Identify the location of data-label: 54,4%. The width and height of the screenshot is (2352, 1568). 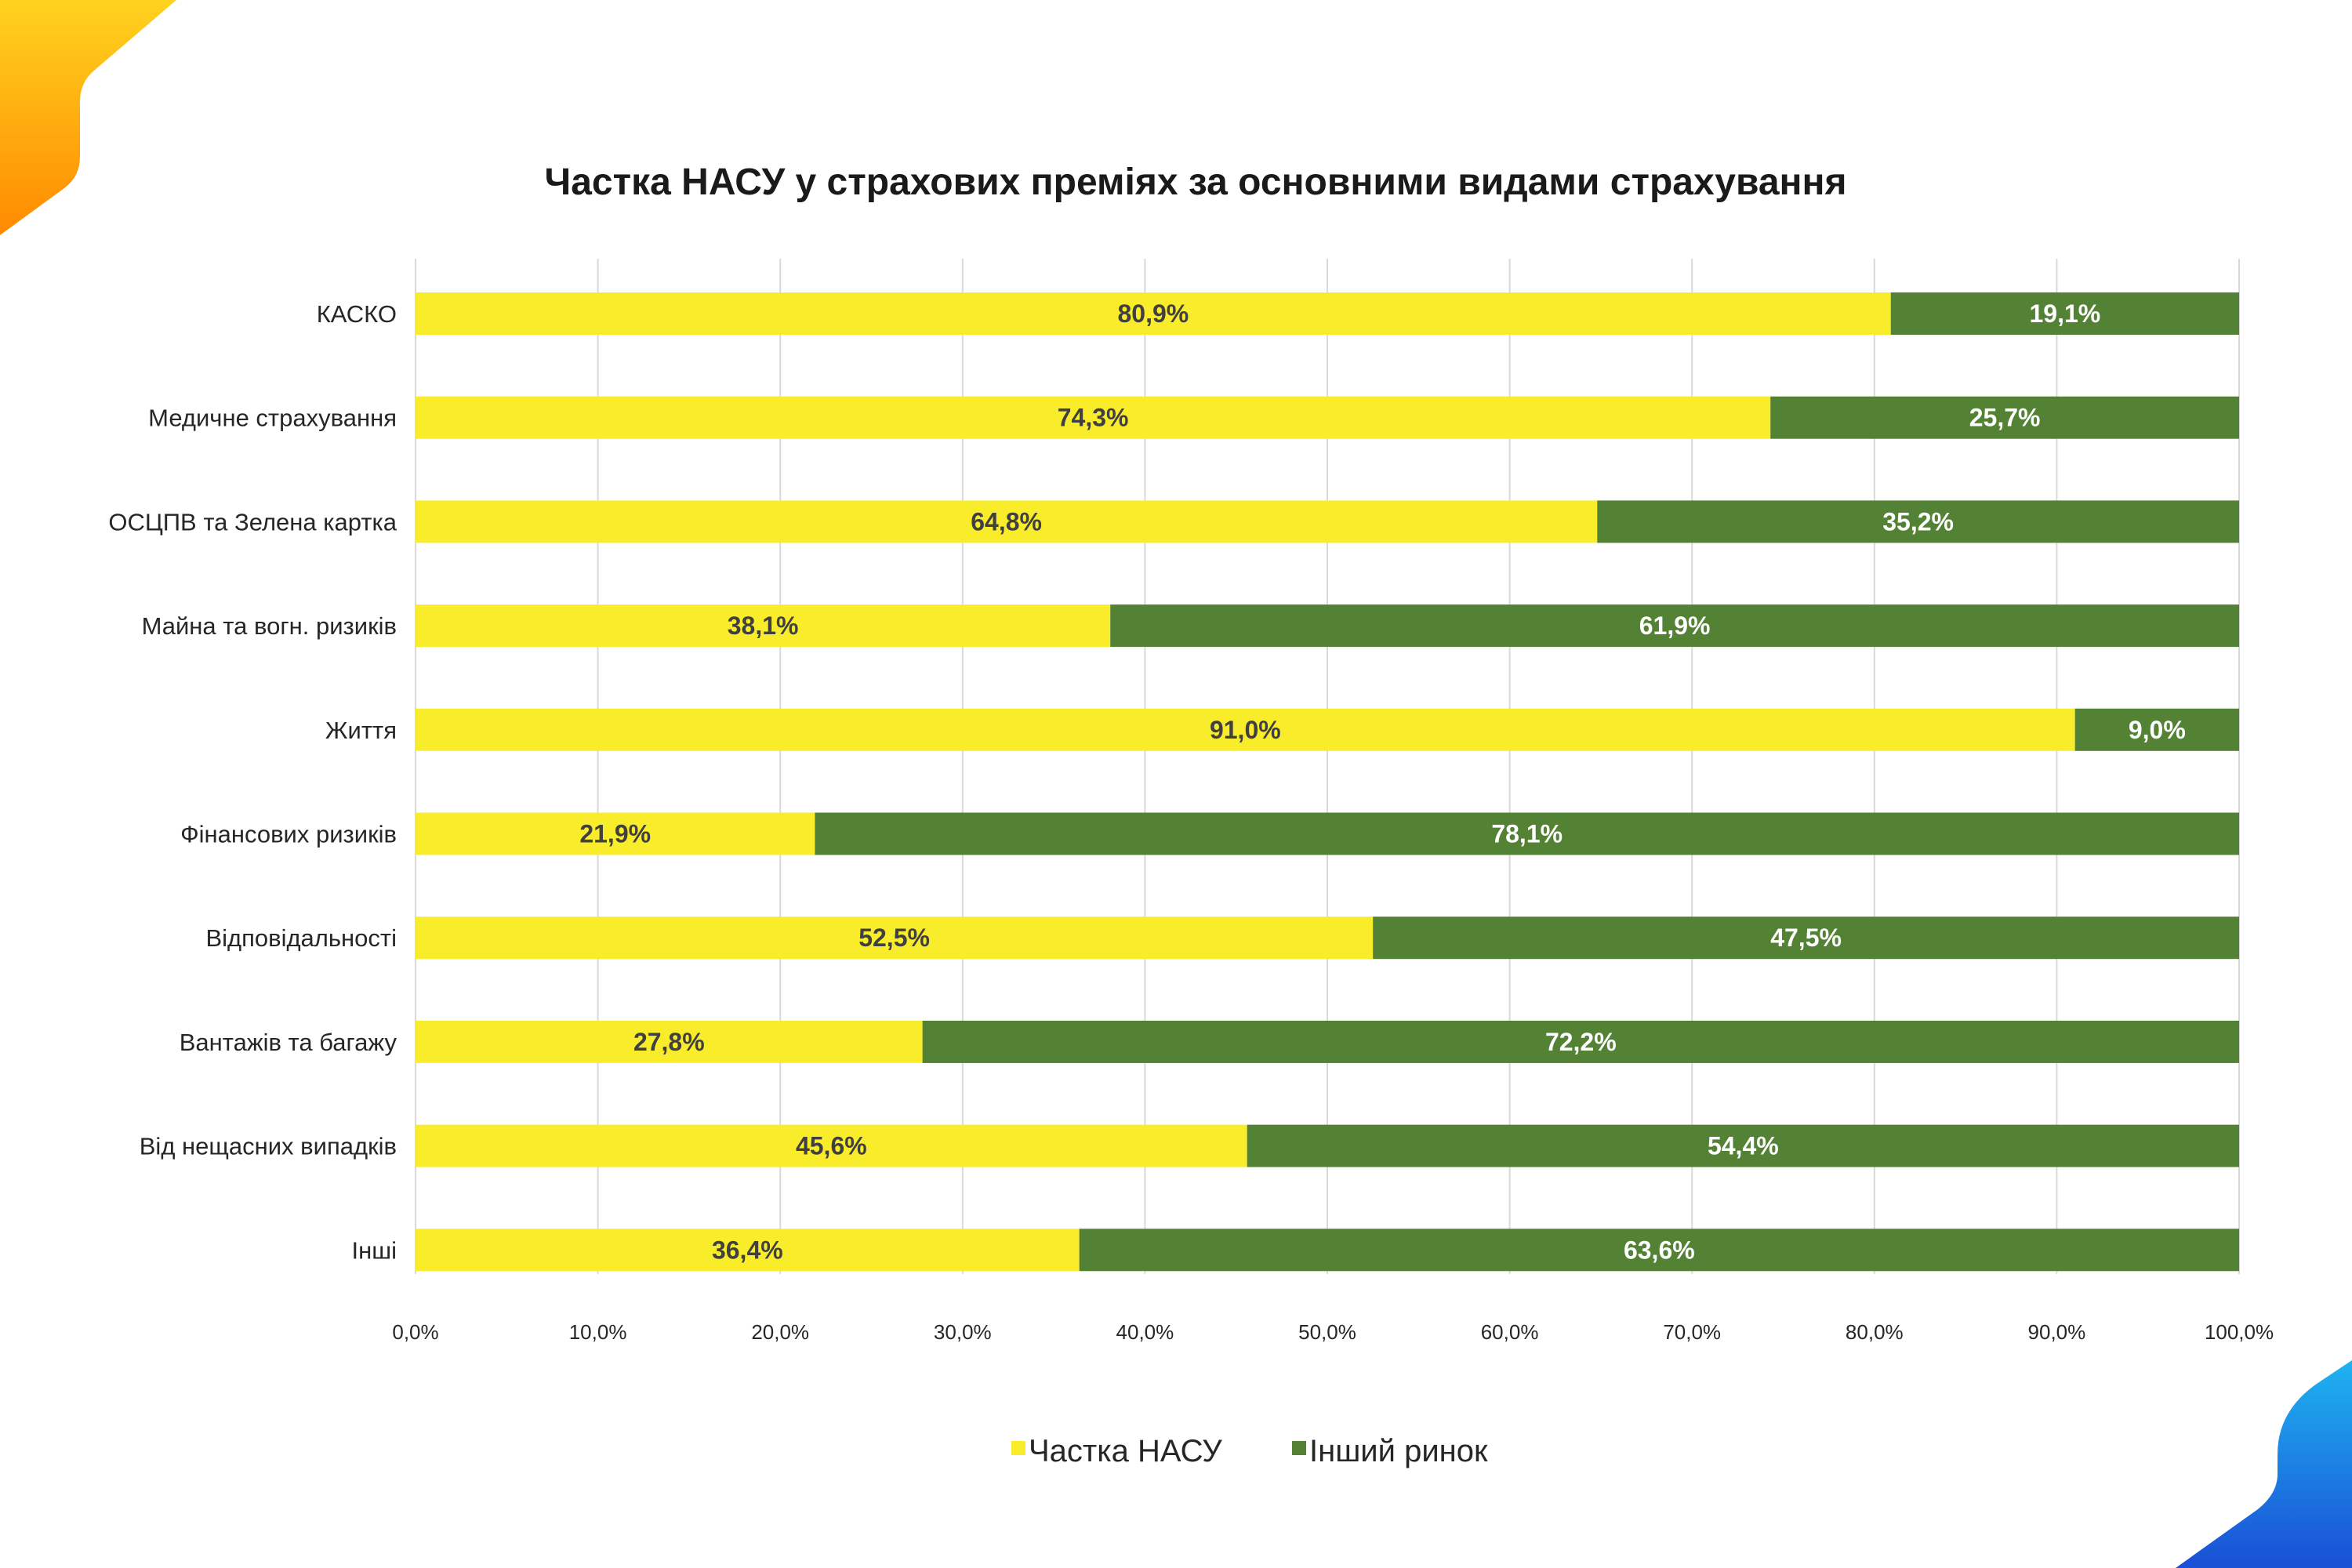
(1743, 1146).